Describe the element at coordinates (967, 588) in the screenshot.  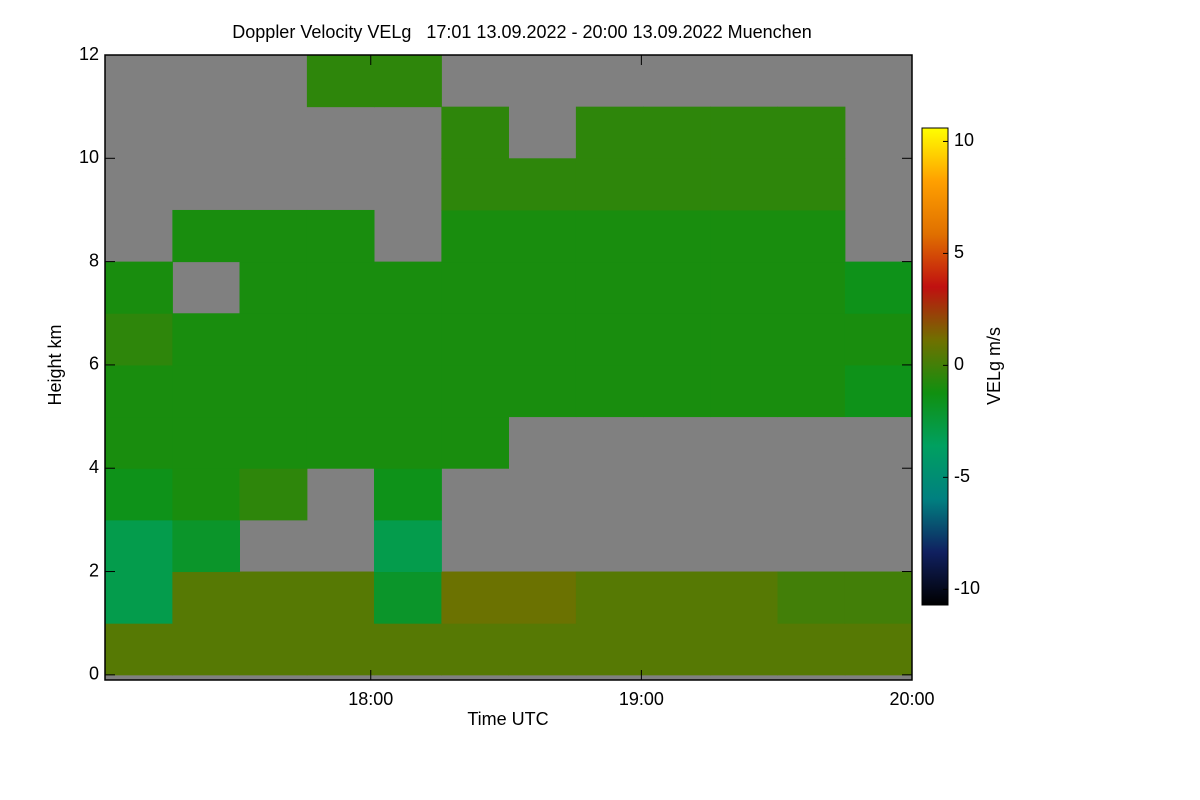
I see `colorbar-tick-label: -10` at that location.